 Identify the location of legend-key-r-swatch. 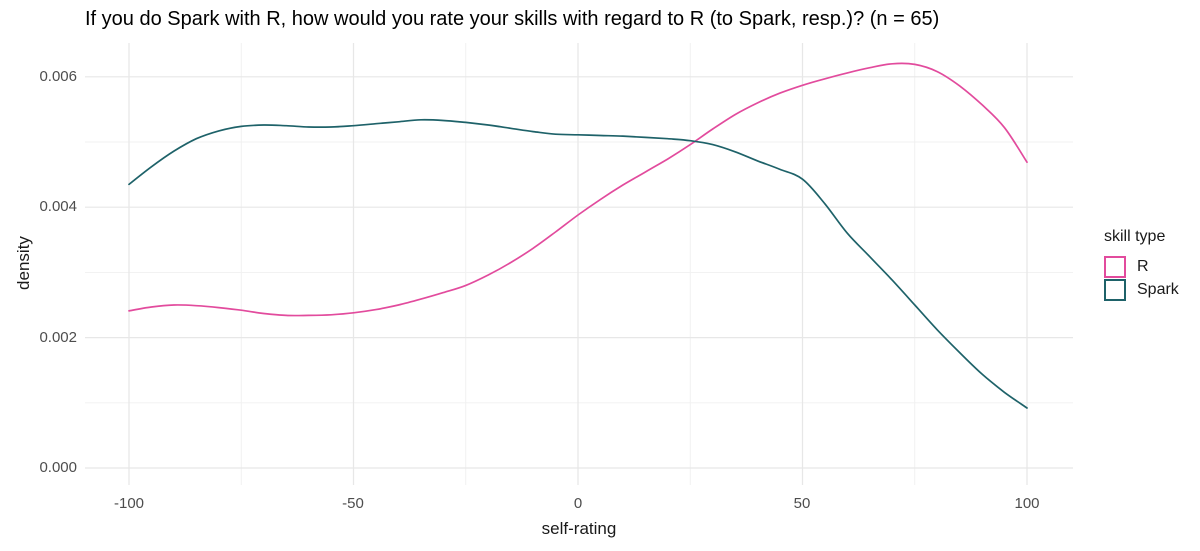
(1115, 266).